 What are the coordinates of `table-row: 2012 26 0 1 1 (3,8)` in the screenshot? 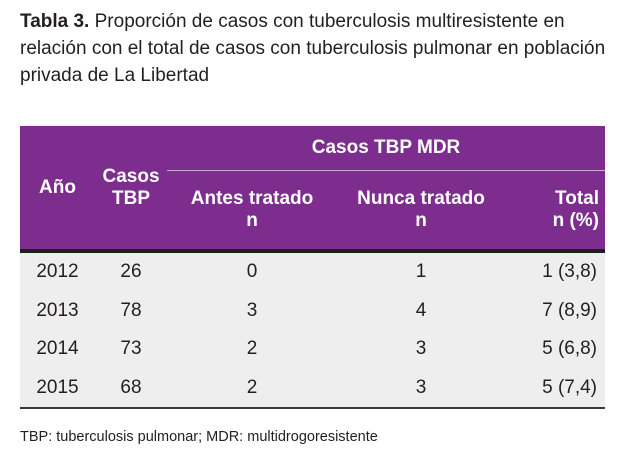 It's located at (313, 270).